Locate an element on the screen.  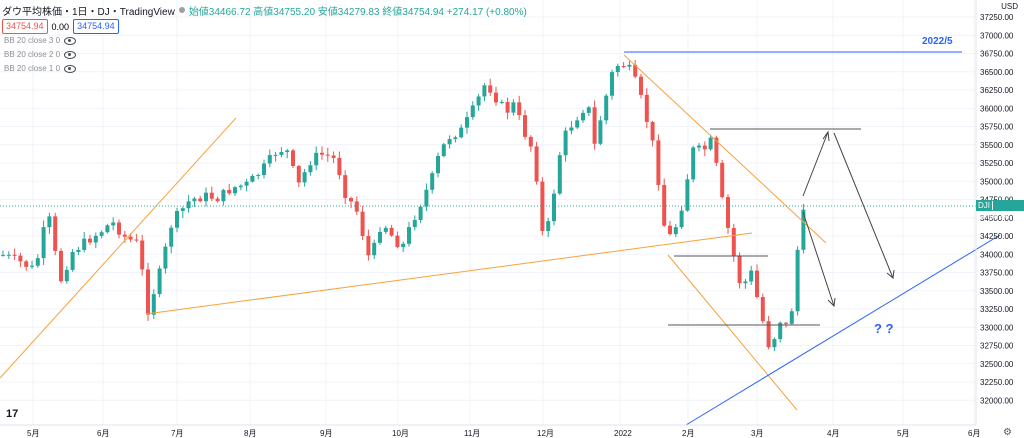
price-tick-label: 37000.00 is located at coordinates (997, 35).